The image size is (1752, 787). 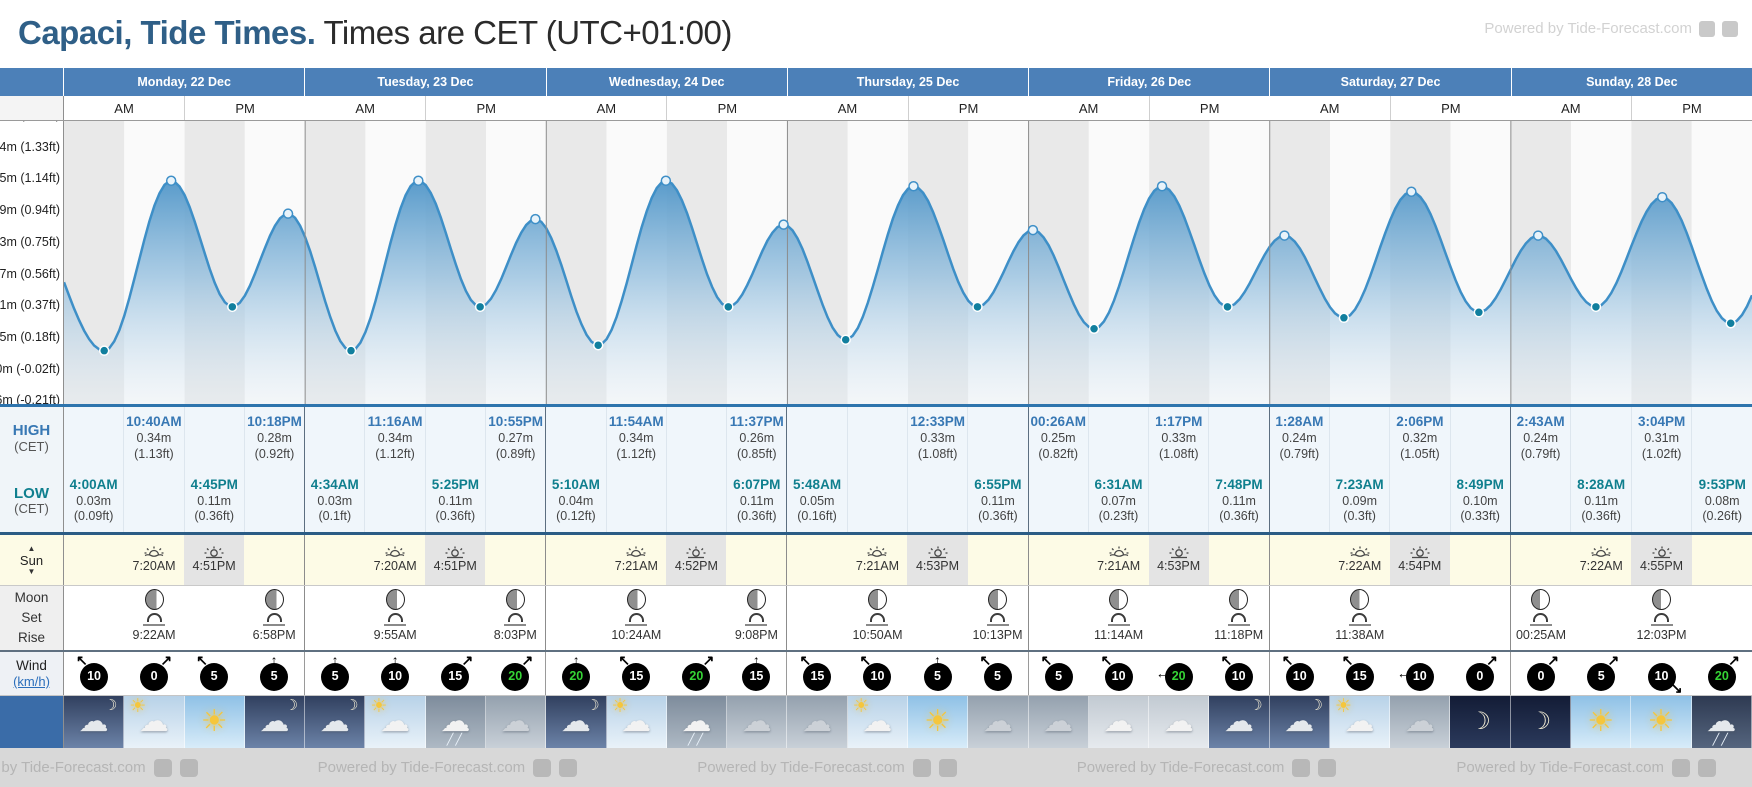 What do you see at coordinates (1722, 516) in the screenshot?
I see `low-tide-height-ft: (0.26ft)` at bounding box center [1722, 516].